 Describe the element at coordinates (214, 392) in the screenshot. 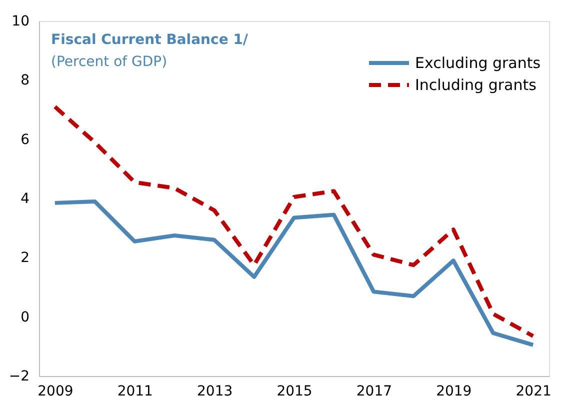

I see `x-tick-label: 2013` at that location.